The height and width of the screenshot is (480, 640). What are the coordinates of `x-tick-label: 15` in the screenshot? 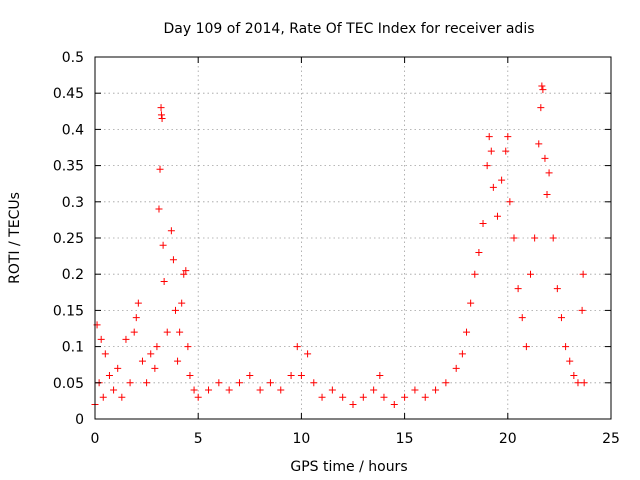 It's located at (405, 439).